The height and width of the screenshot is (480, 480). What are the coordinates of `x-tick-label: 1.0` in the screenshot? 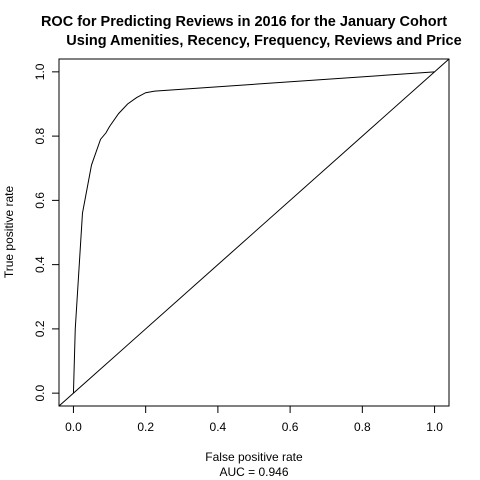 It's located at (434, 427).